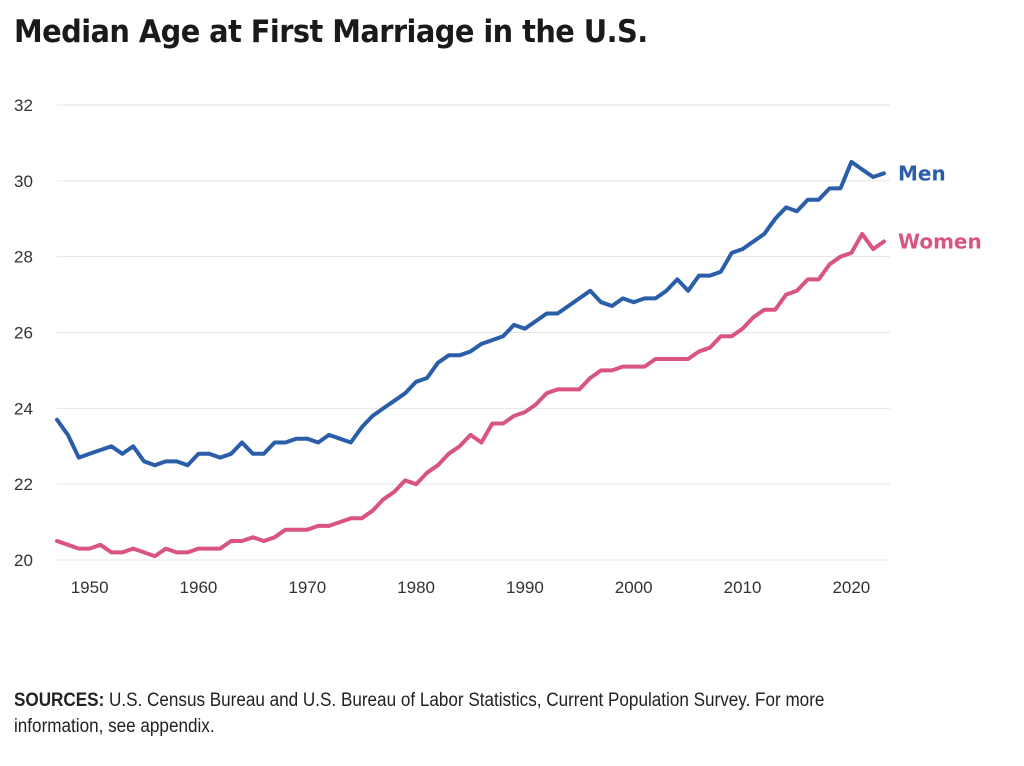 The height and width of the screenshot is (766, 1024). I want to click on x-tick-label: 2020, so click(851, 587).